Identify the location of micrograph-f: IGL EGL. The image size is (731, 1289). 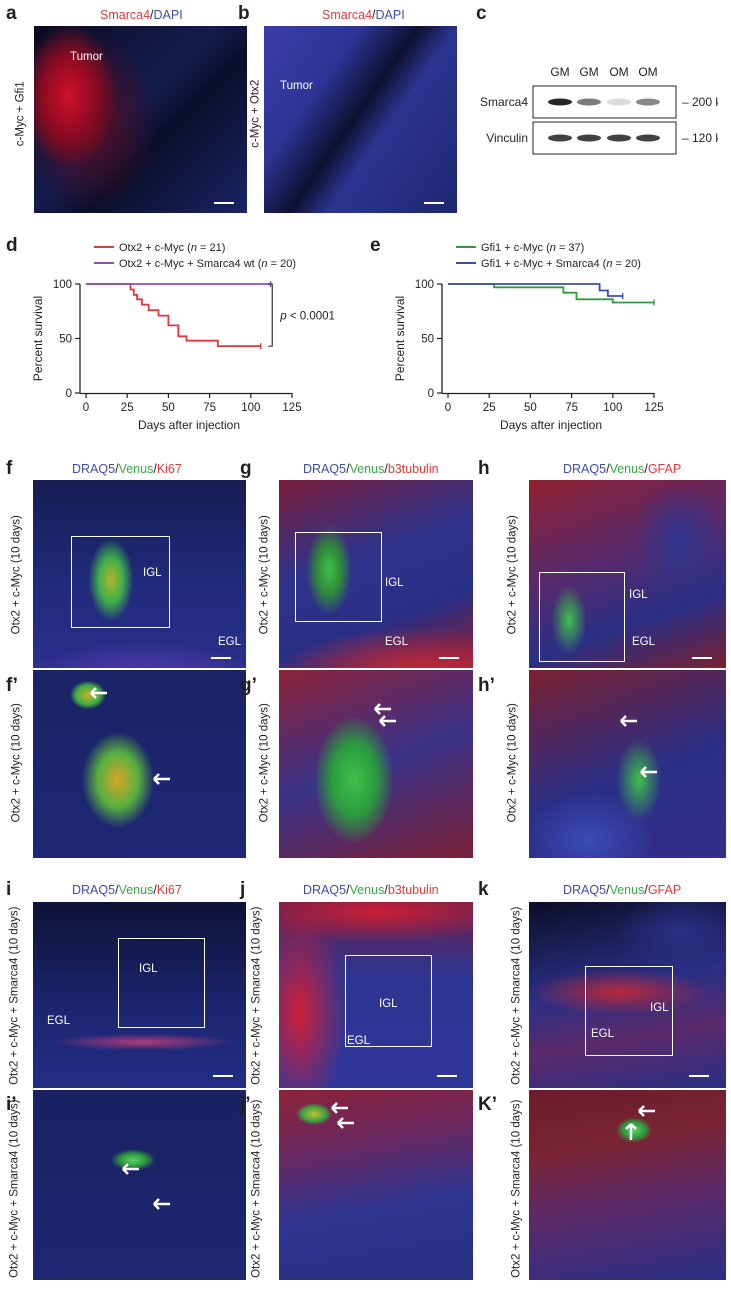
(139, 574).